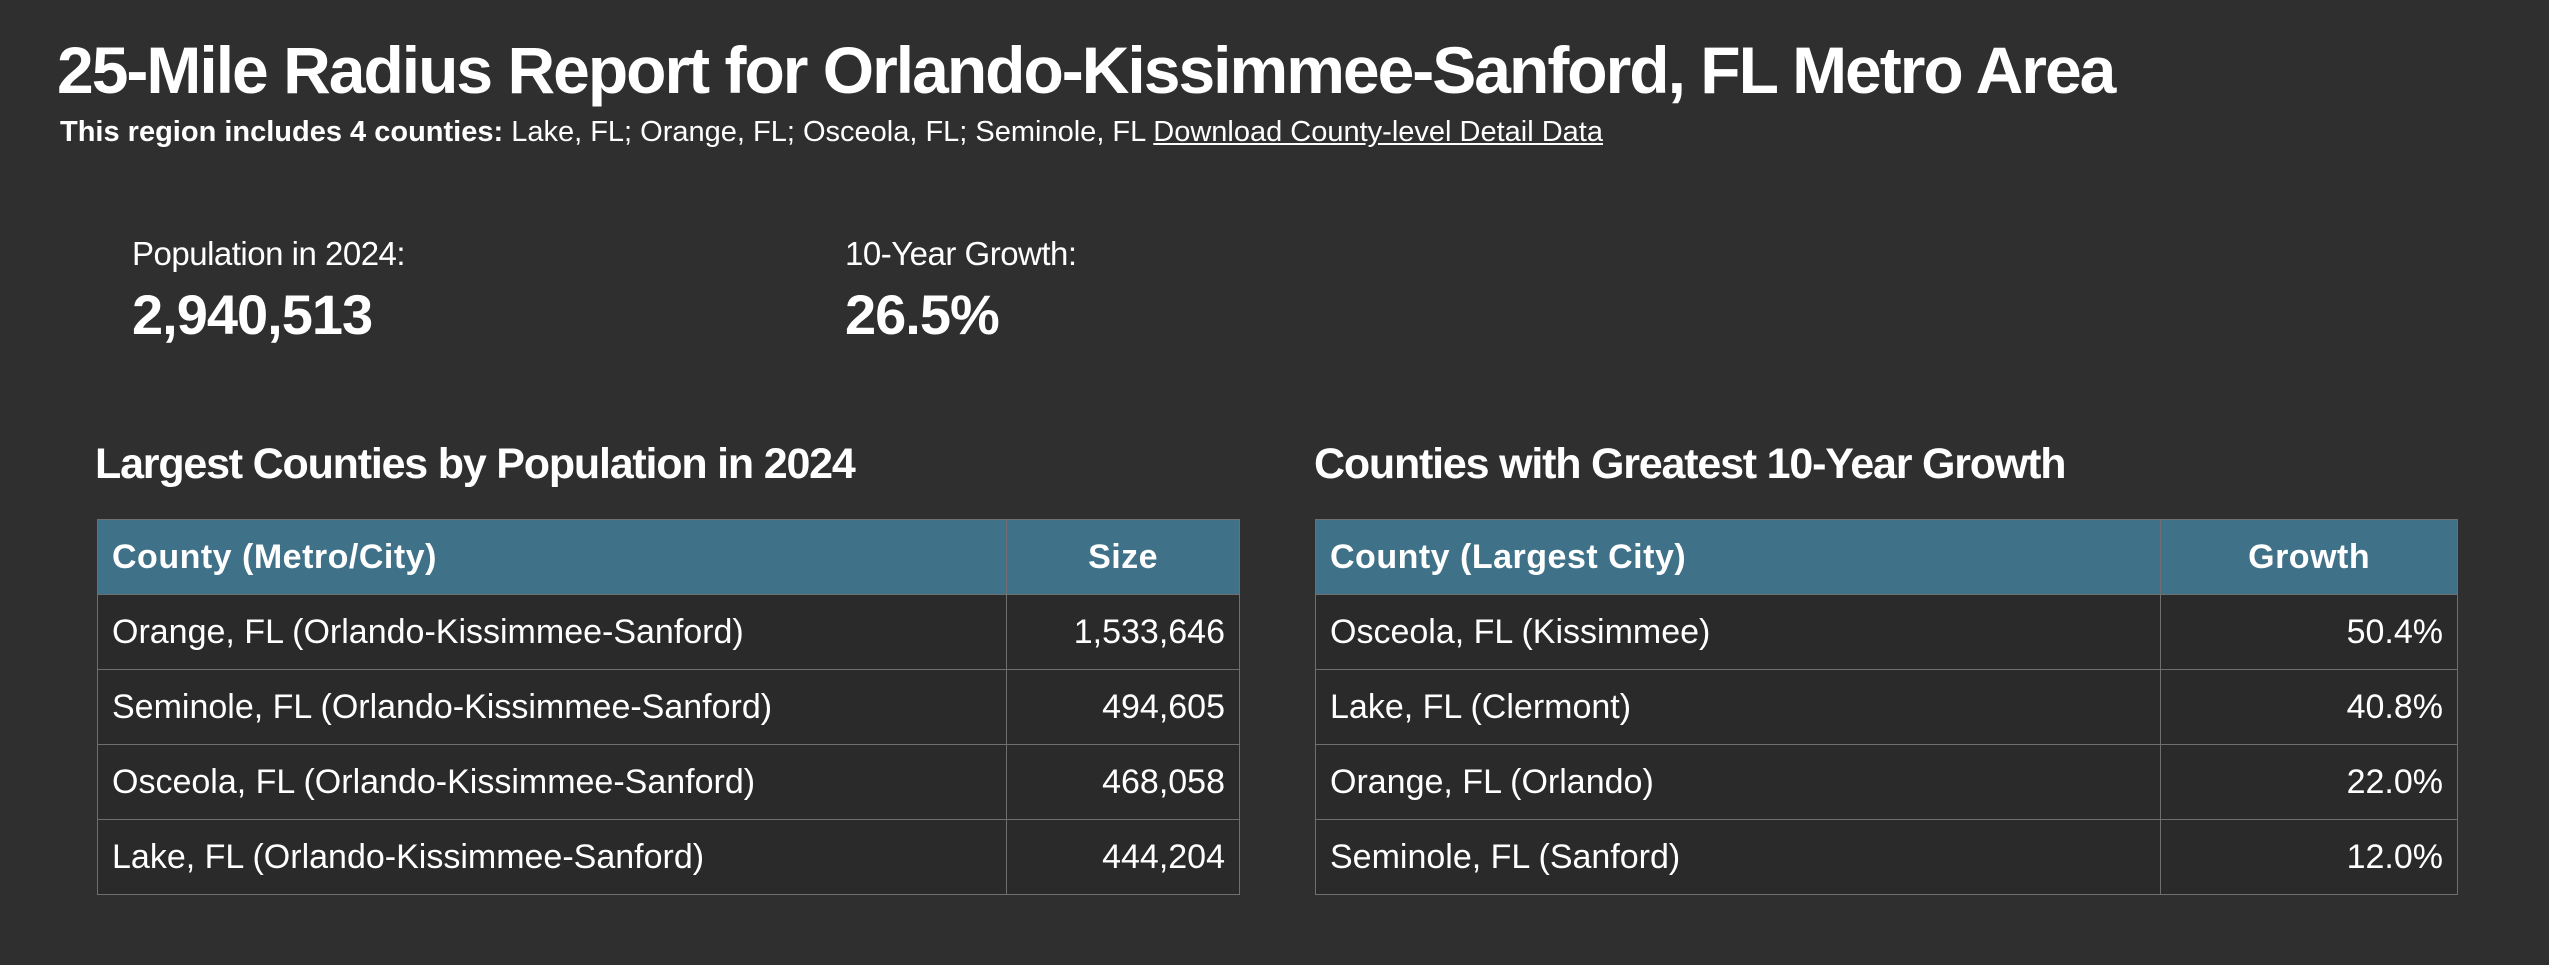 This screenshot has width=2549, height=965. What do you see at coordinates (2309, 707) in the screenshot?
I see `growth-cell: 40.8%` at bounding box center [2309, 707].